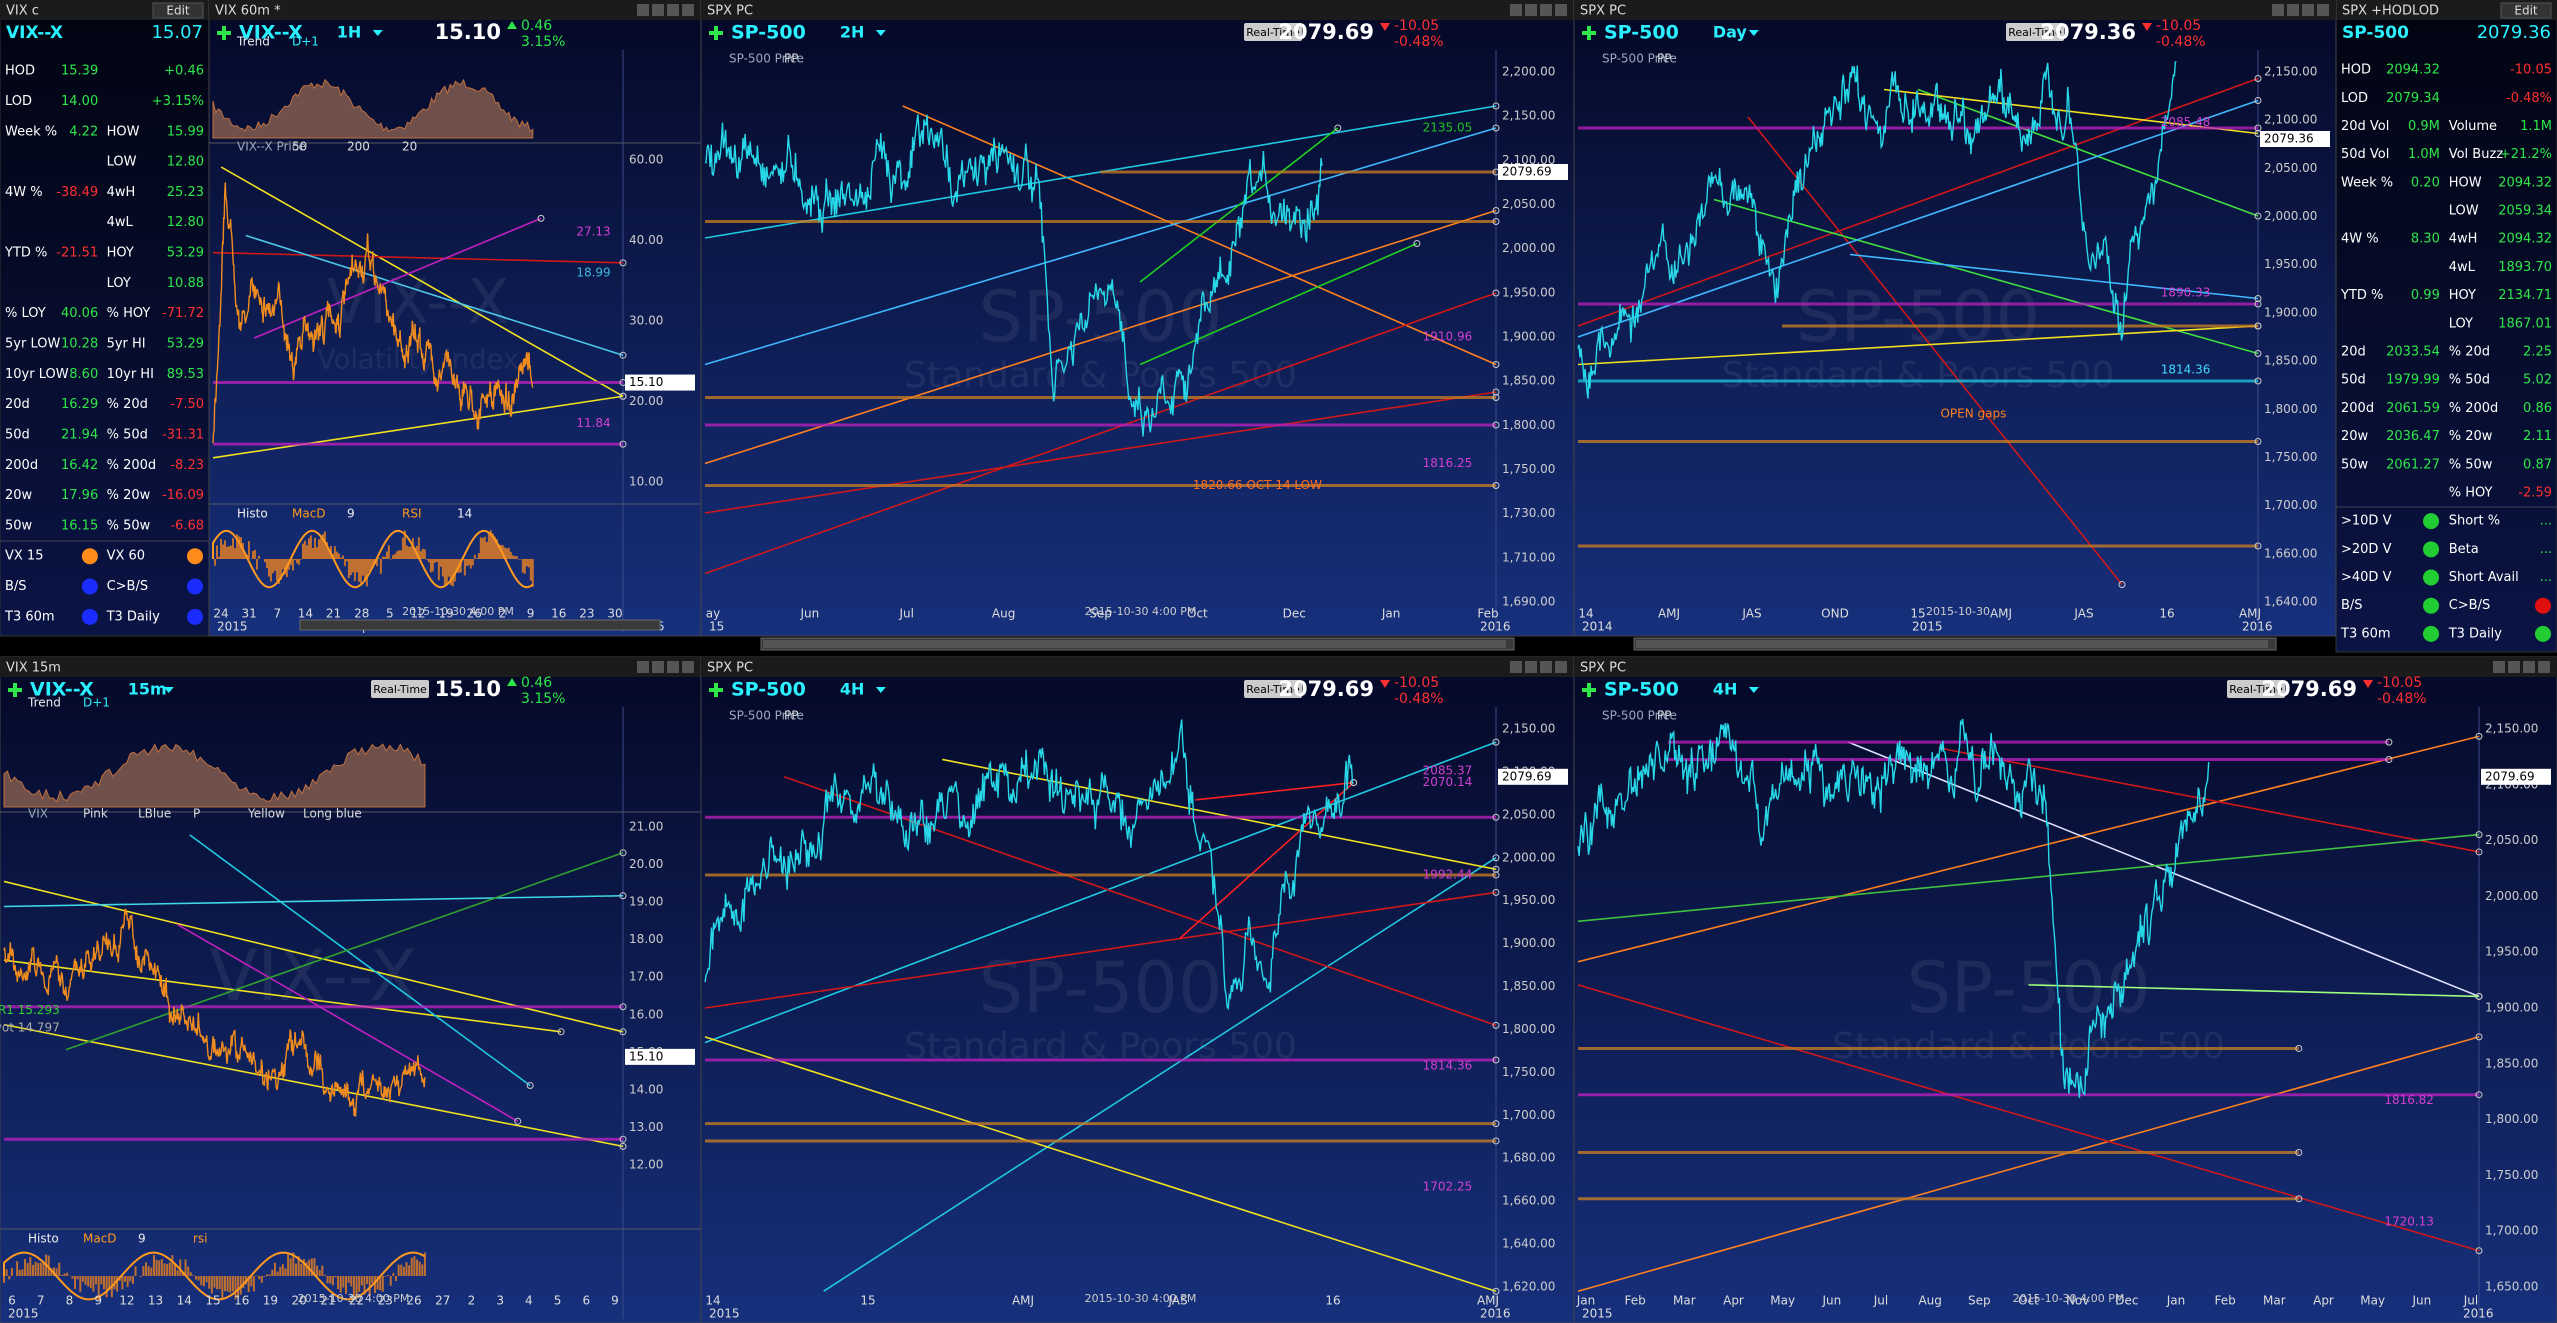 The height and width of the screenshot is (1323, 2557). I want to click on x-tick-label: Oct, so click(1197, 614).